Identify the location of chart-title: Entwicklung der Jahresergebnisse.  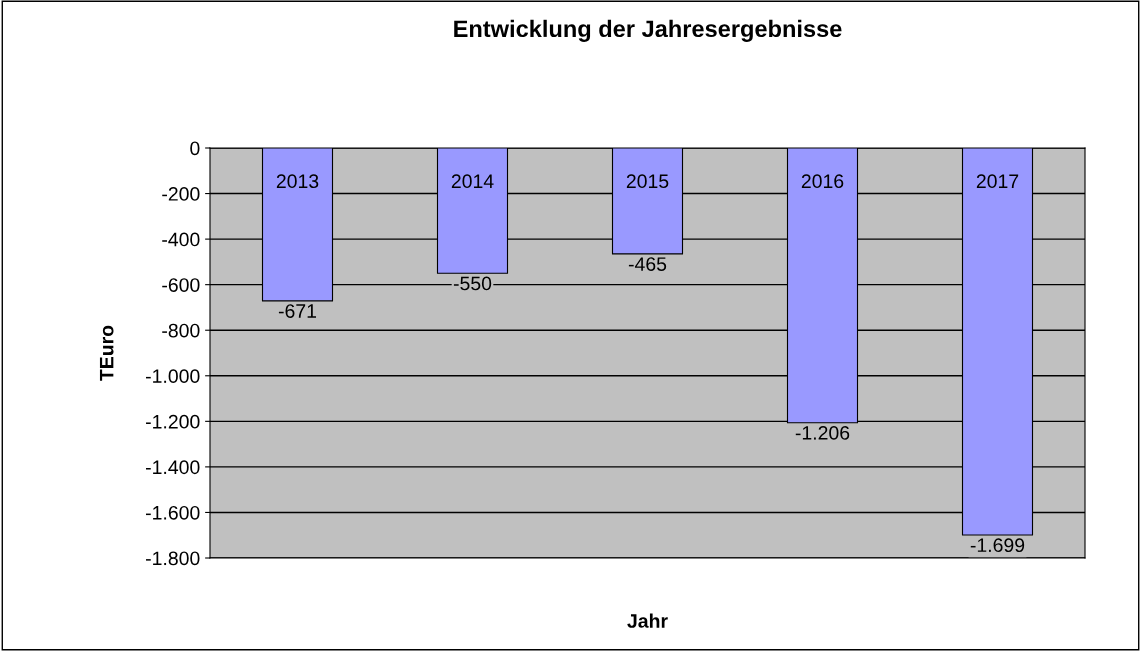
(648, 30).